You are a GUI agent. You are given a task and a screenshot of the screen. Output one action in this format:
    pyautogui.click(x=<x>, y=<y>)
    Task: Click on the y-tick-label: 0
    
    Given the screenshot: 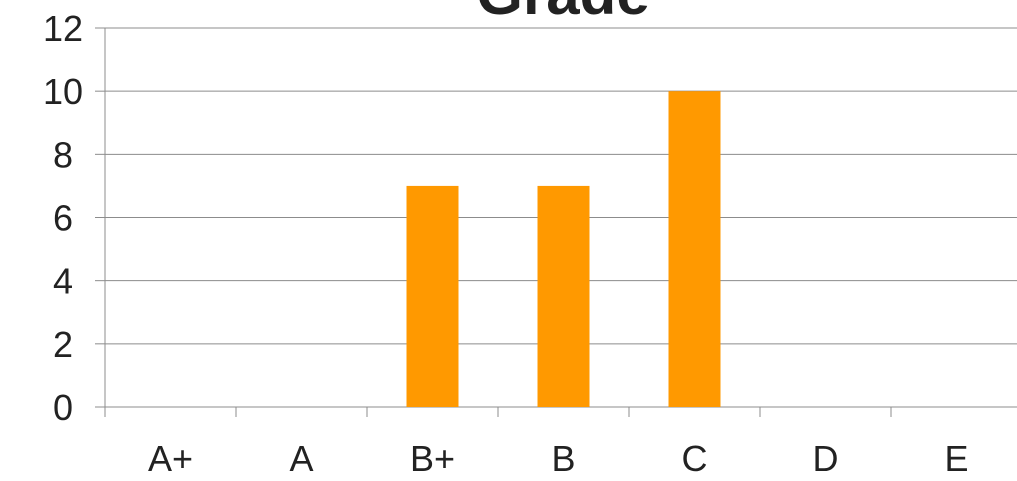 What is the action you would take?
    pyautogui.click(x=63, y=407)
    